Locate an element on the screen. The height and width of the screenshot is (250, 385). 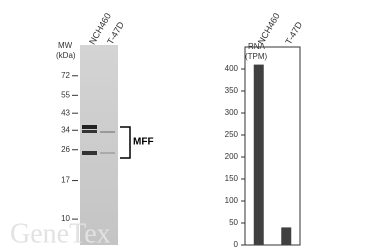
y-tick-label: 34 is located at coordinates (65, 129).